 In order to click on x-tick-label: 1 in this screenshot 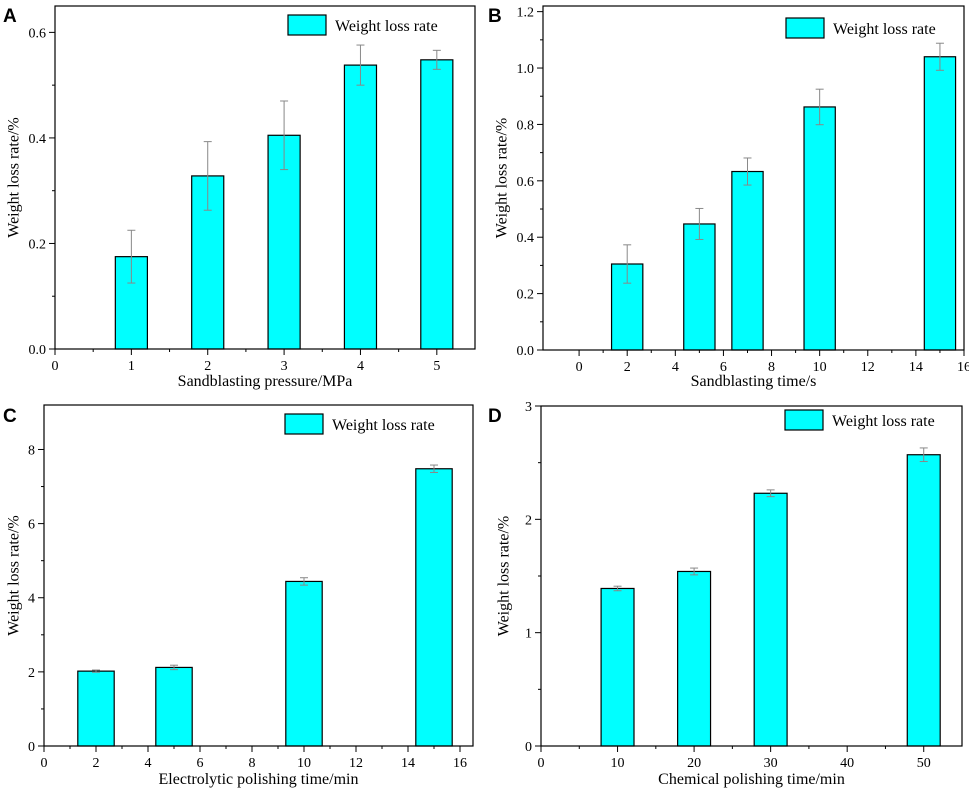, I will do `click(131, 366)`.